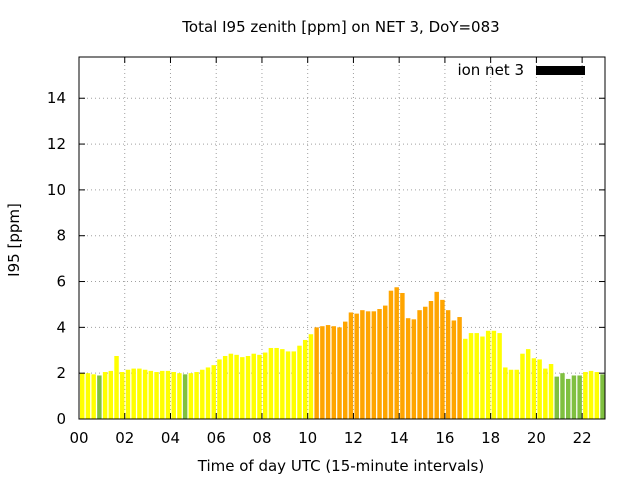 The height and width of the screenshot is (480, 640). What do you see at coordinates (340, 466) in the screenshot?
I see `x-axis-label: Time of day UTC (15-minute intervals)` at bounding box center [340, 466].